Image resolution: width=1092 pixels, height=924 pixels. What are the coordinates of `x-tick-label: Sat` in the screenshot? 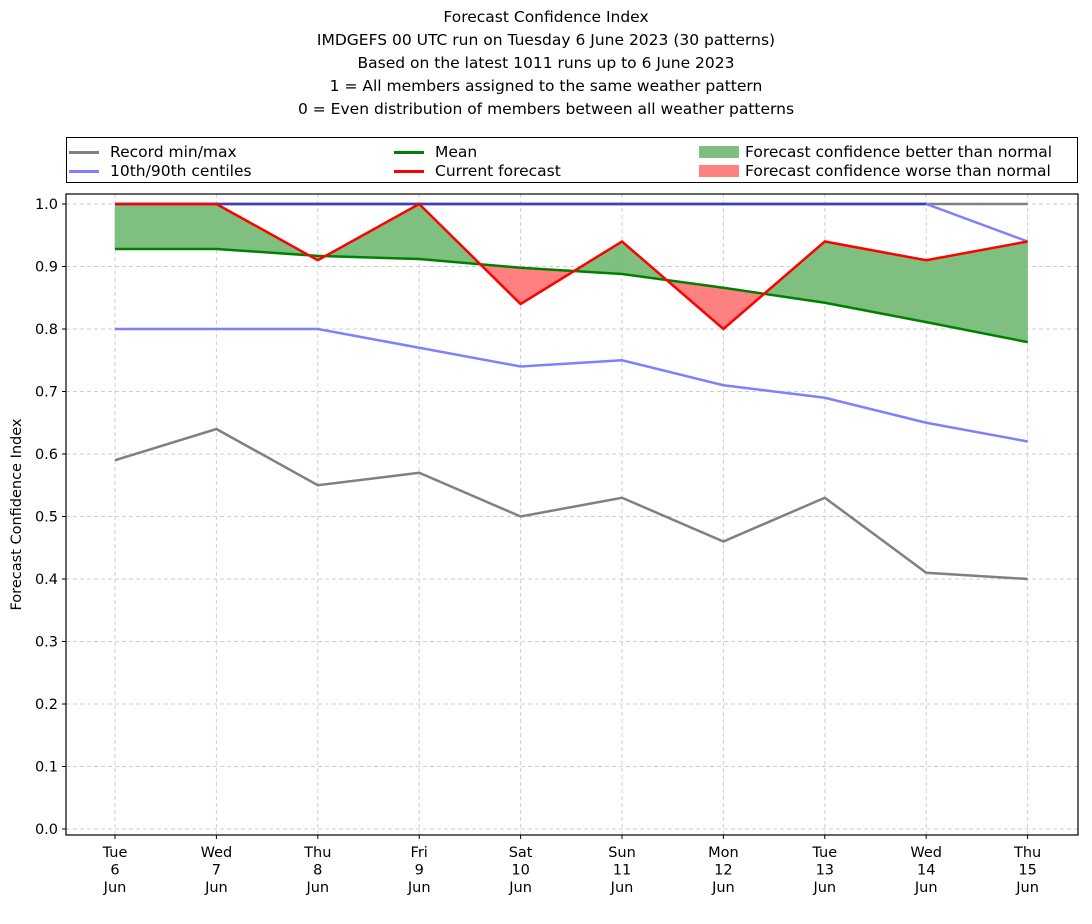 It's located at (521, 853).